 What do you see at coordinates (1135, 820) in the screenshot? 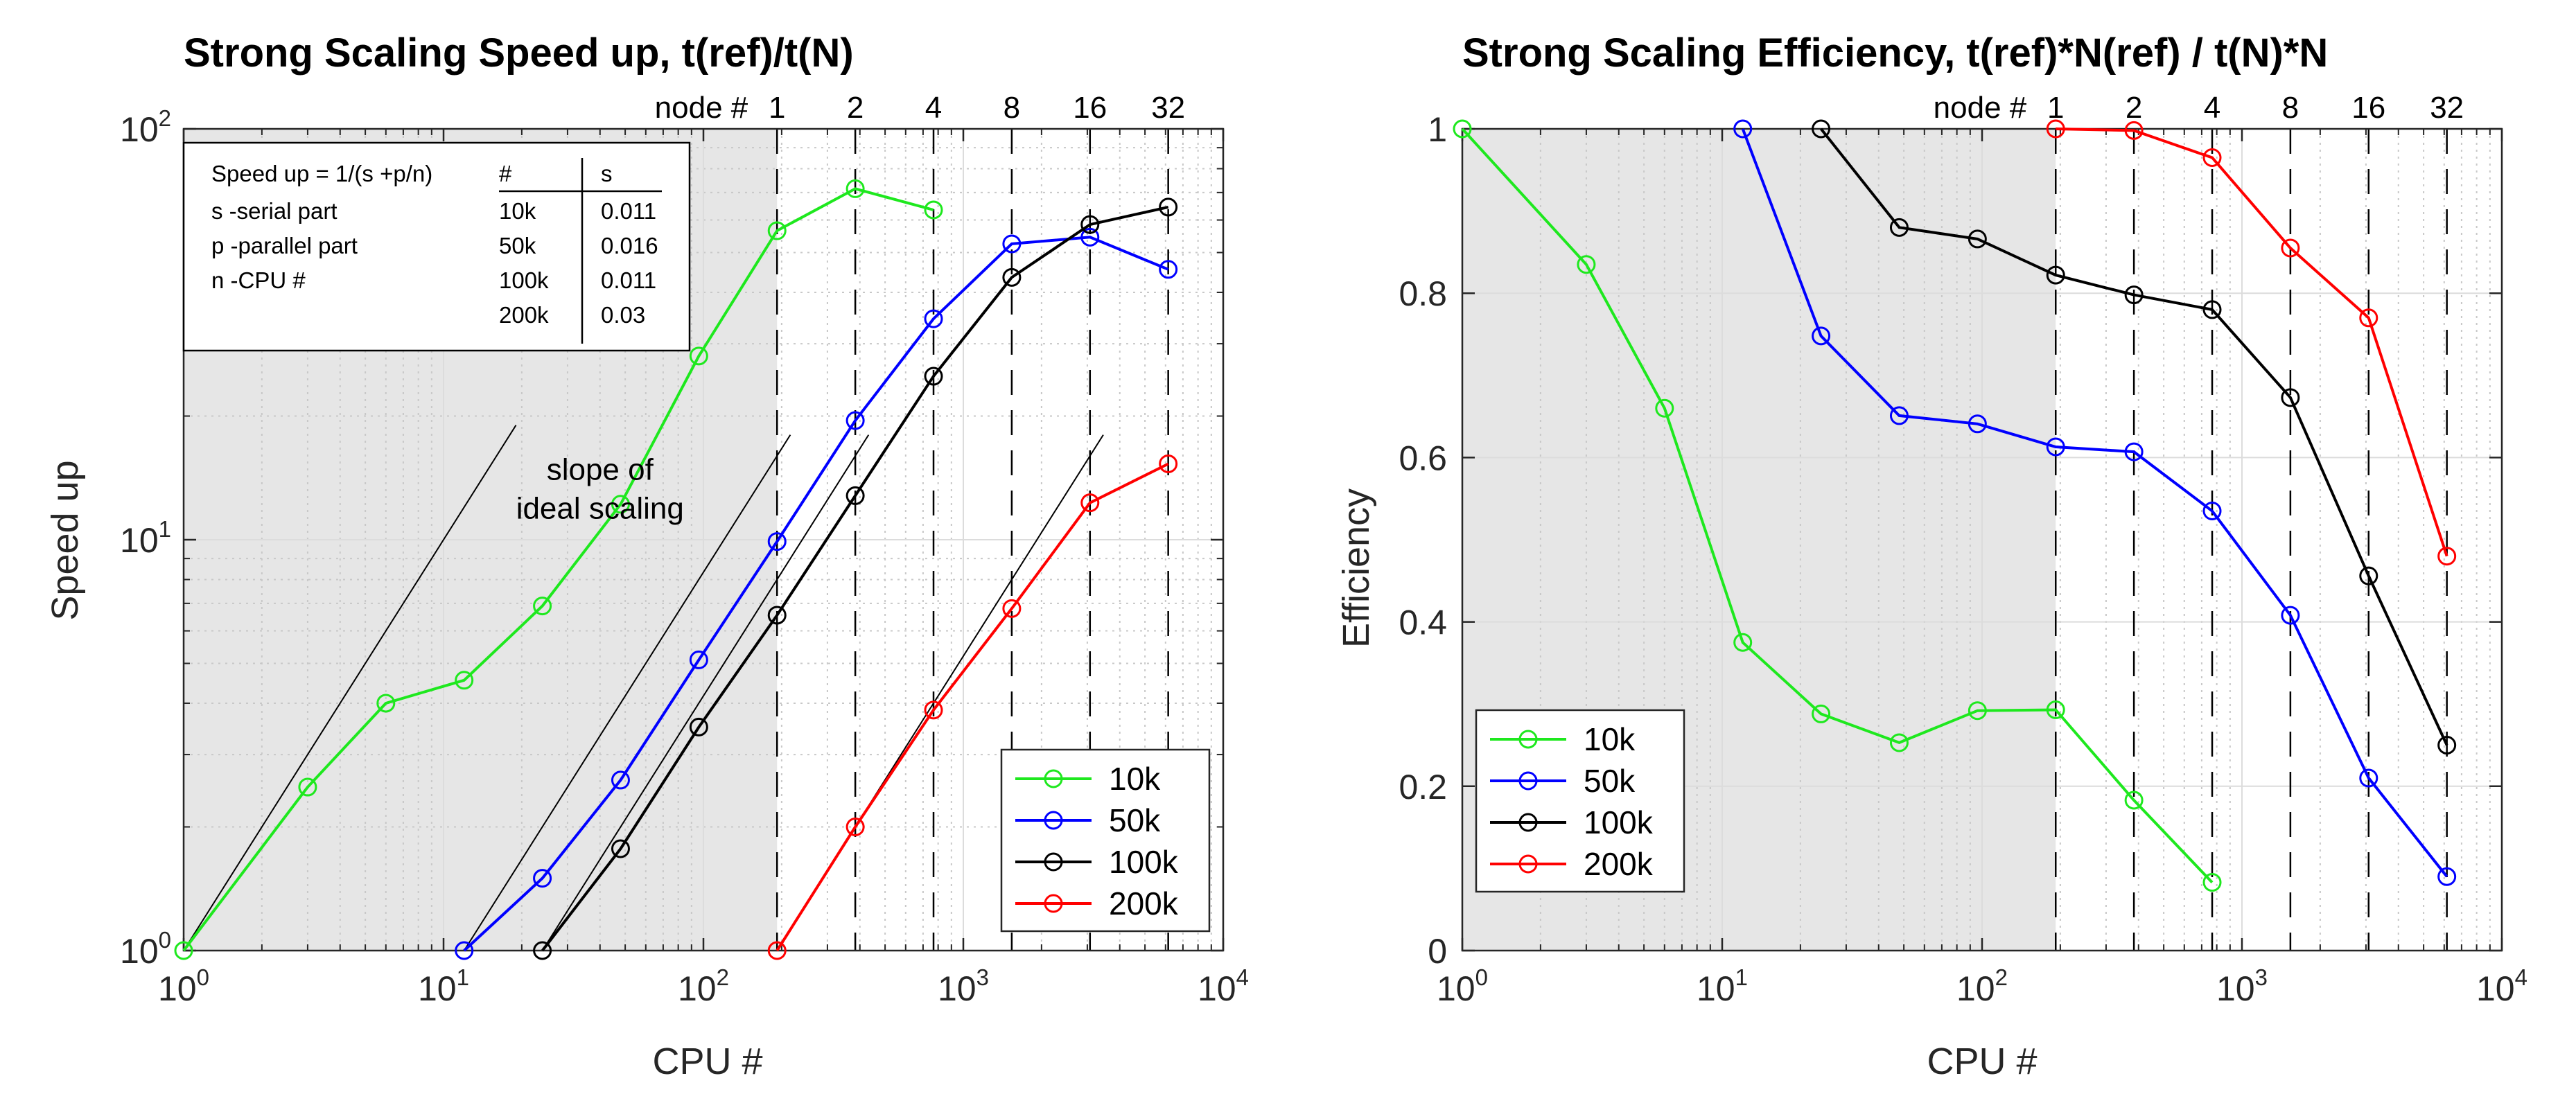
I see `speedup-legend-label-50k: 50k` at bounding box center [1135, 820].